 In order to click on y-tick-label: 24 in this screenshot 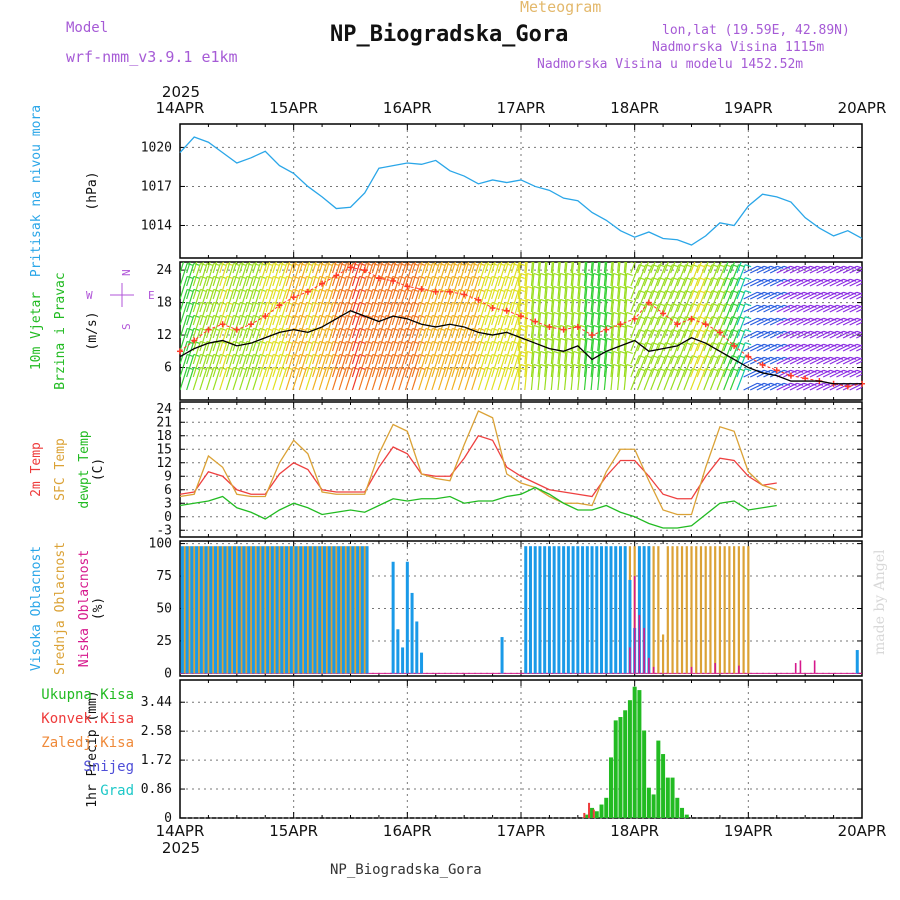, I will do `click(164, 409)`.